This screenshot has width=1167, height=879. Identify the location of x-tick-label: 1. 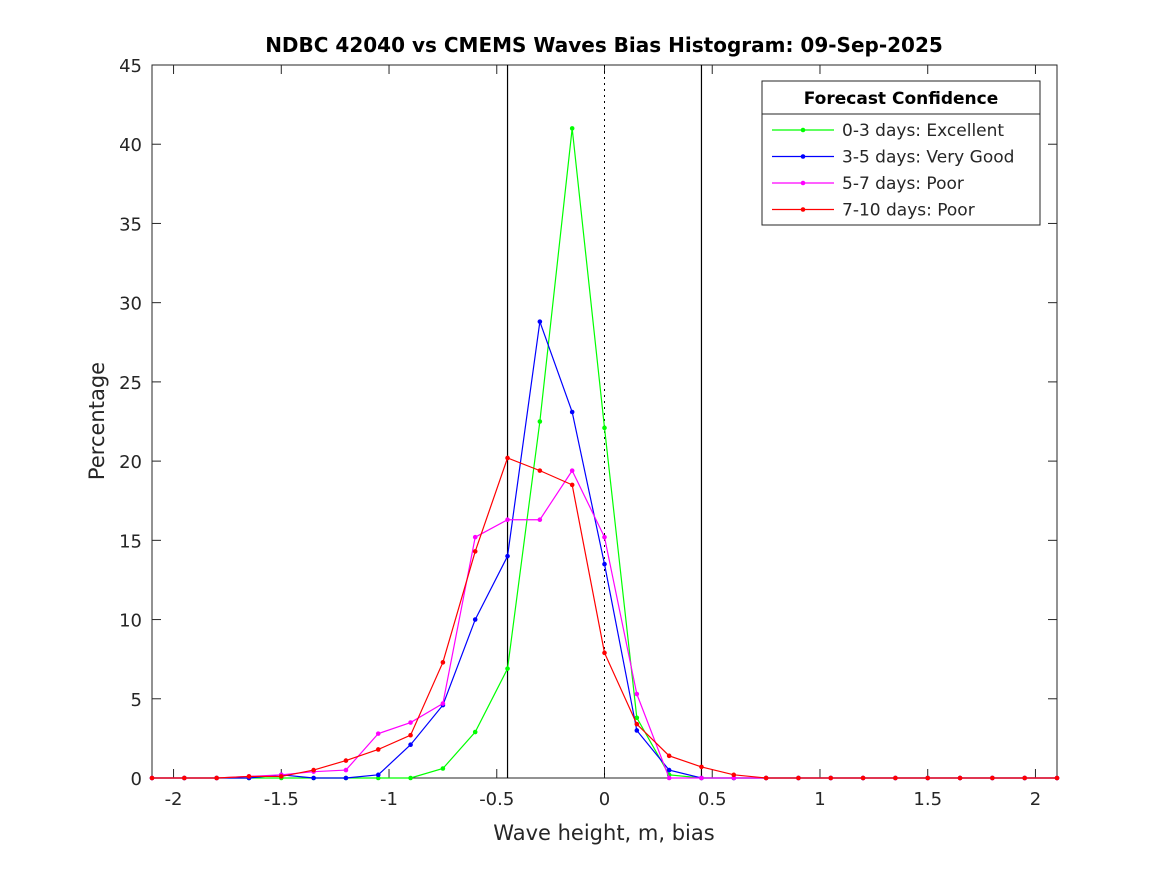
(819, 799).